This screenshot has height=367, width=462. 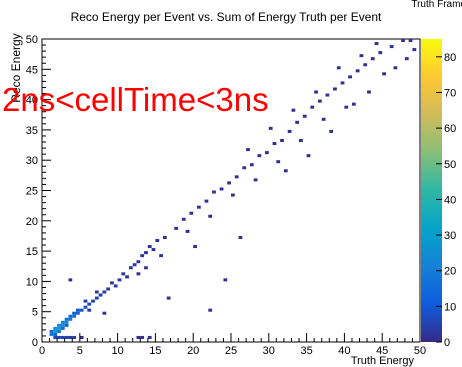 I want to click on y-tick-label: 10, so click(x=32, y=282).